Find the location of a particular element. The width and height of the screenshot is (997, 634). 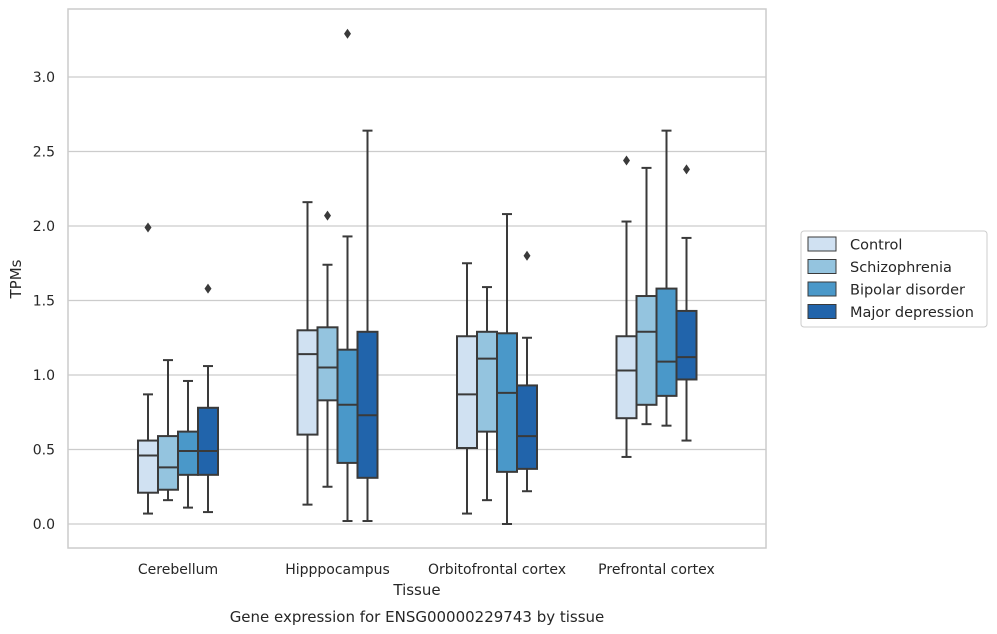

legend-label: Schizophrenia is located at coordinates (901, 268).